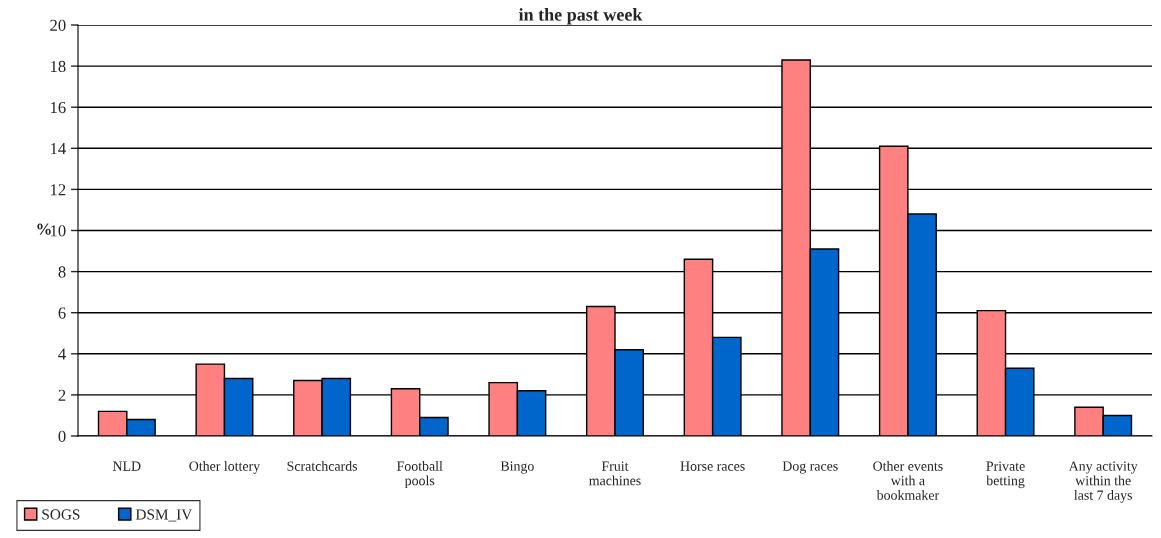  What do you see at coordinates (712, 466) in the screenshot?
I see `x-tick-label: Horse races` at bounding box center [712, 466].